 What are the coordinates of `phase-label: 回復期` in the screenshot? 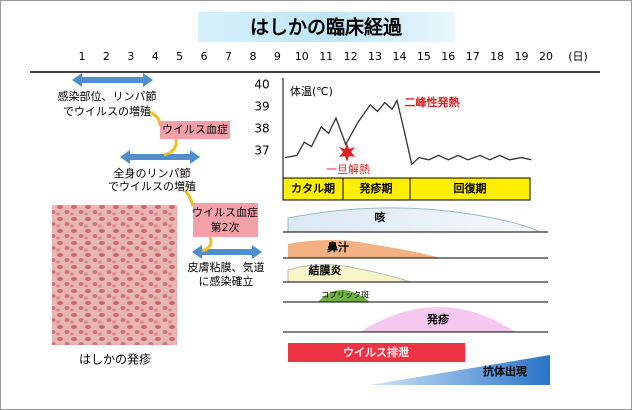 It's located at (470, 188).